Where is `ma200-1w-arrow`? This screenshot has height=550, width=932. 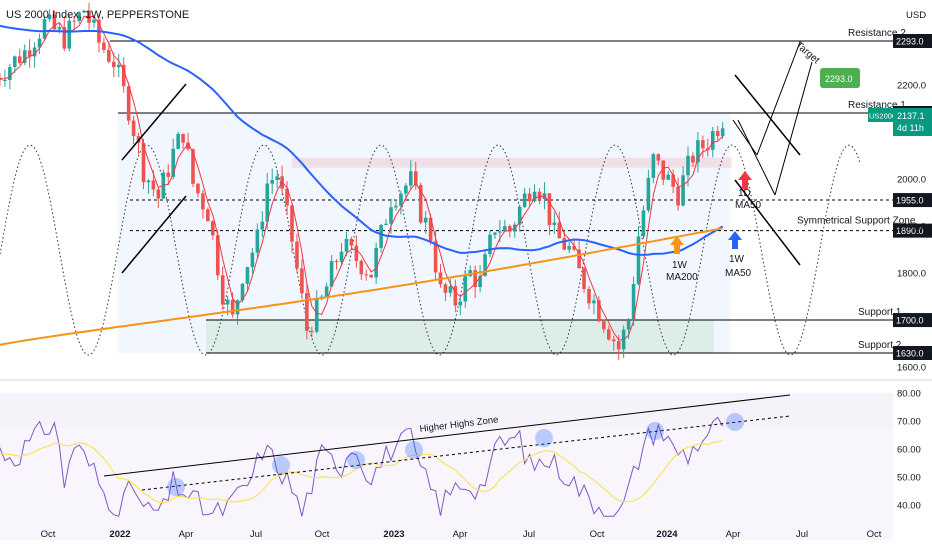 ma200-1w-arrow is located at coordinates (677, 245).